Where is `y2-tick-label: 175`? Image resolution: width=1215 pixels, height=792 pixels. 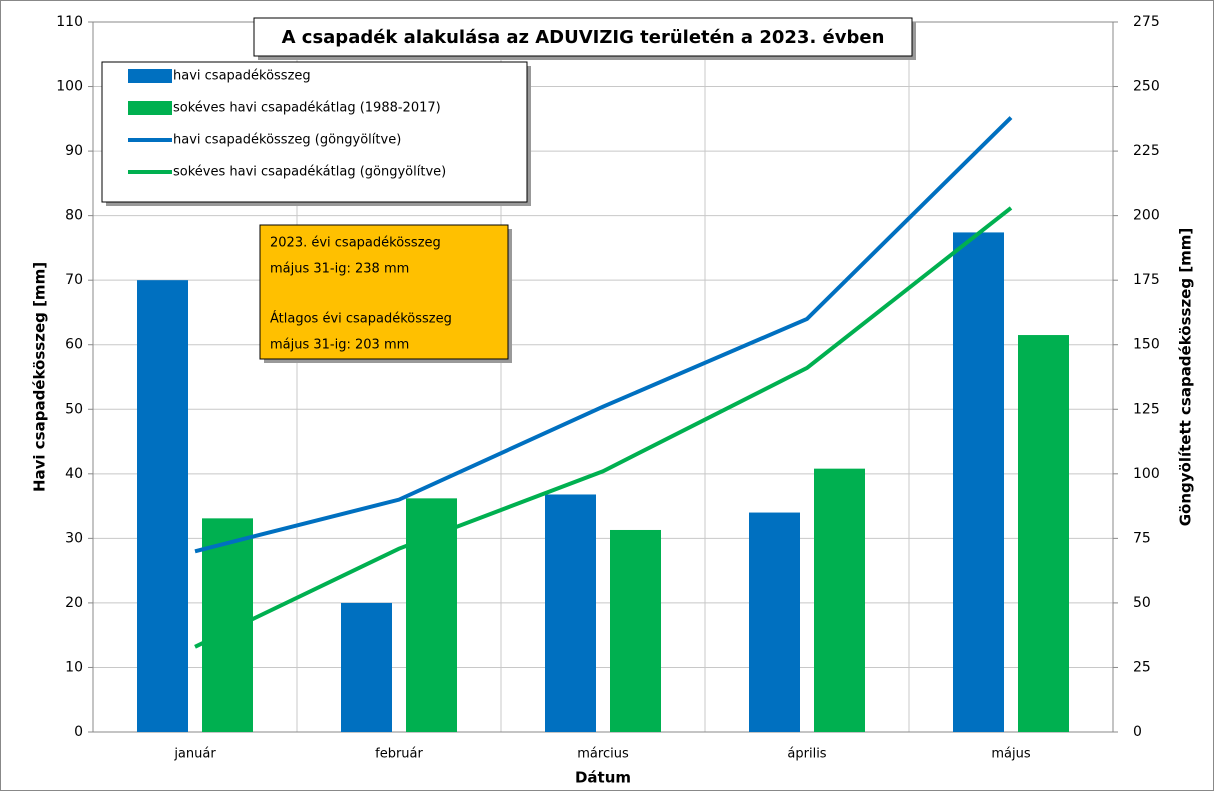 y2-tick-label: 175 is located at coordinates (1146, 280).